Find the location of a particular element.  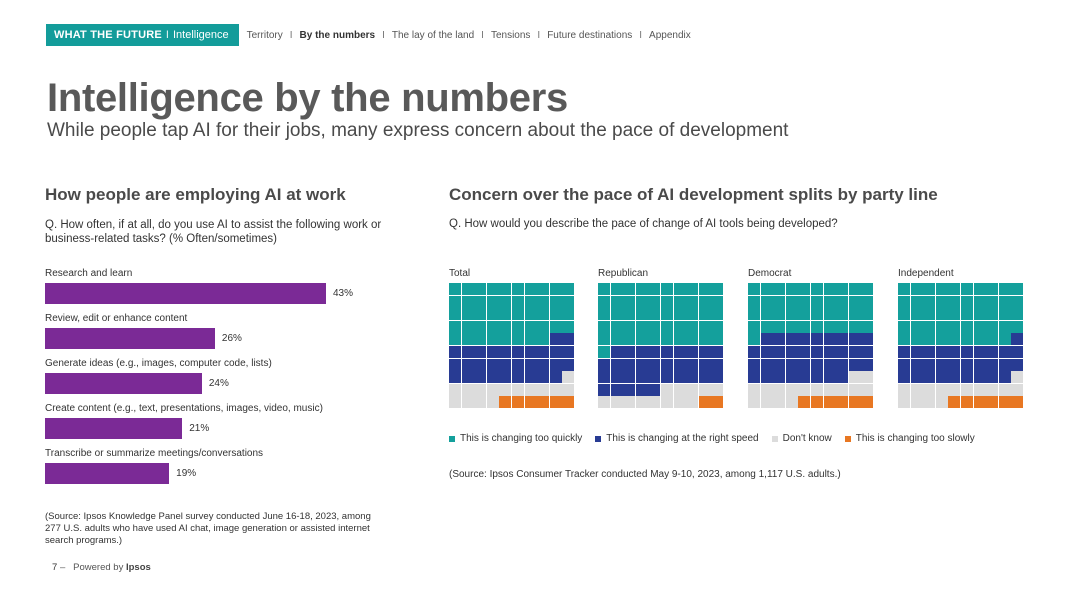

legend-item: This is changing too slowly is located at coordinates (909, 438).